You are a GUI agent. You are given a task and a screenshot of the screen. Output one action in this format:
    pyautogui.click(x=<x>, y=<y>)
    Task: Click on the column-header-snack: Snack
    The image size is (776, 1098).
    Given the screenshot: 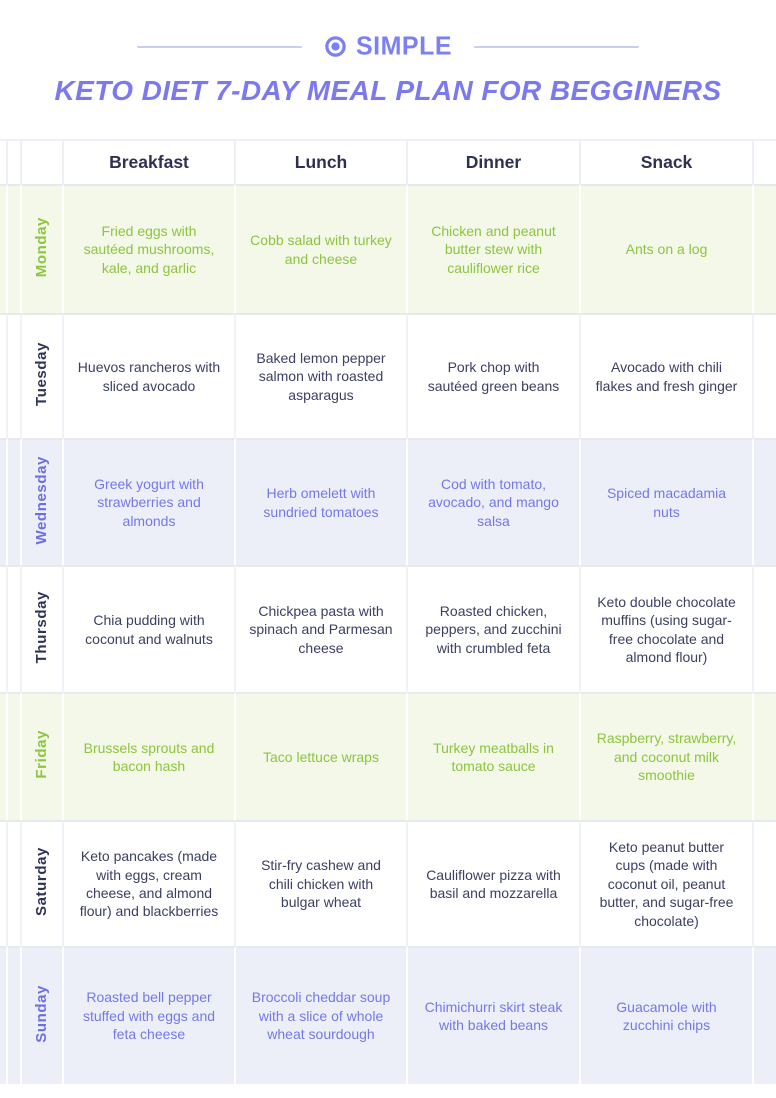 What is the action you would take?
    pyautogui.click(x=667, y=161)
    